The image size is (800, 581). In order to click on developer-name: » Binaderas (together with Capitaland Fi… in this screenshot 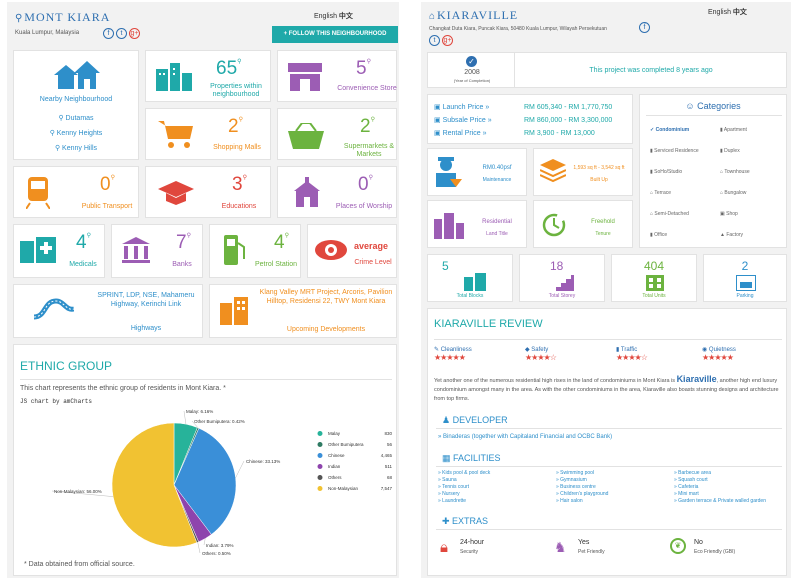, I will do `click(525, 437)`.